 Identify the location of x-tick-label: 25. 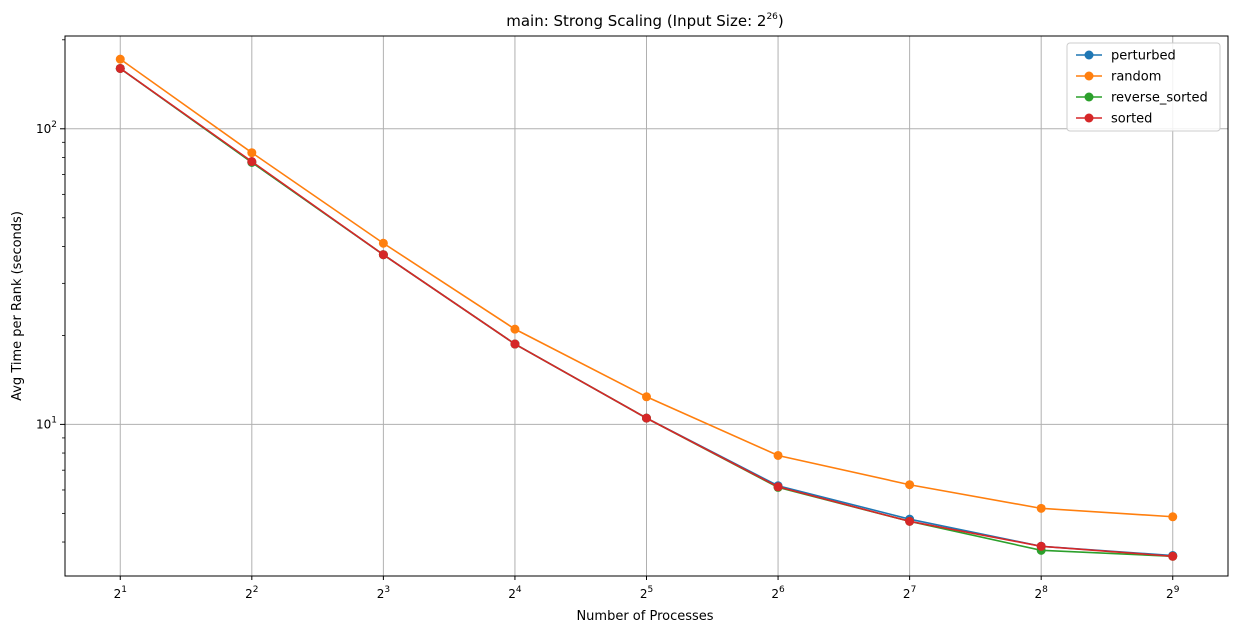
(646, 593).